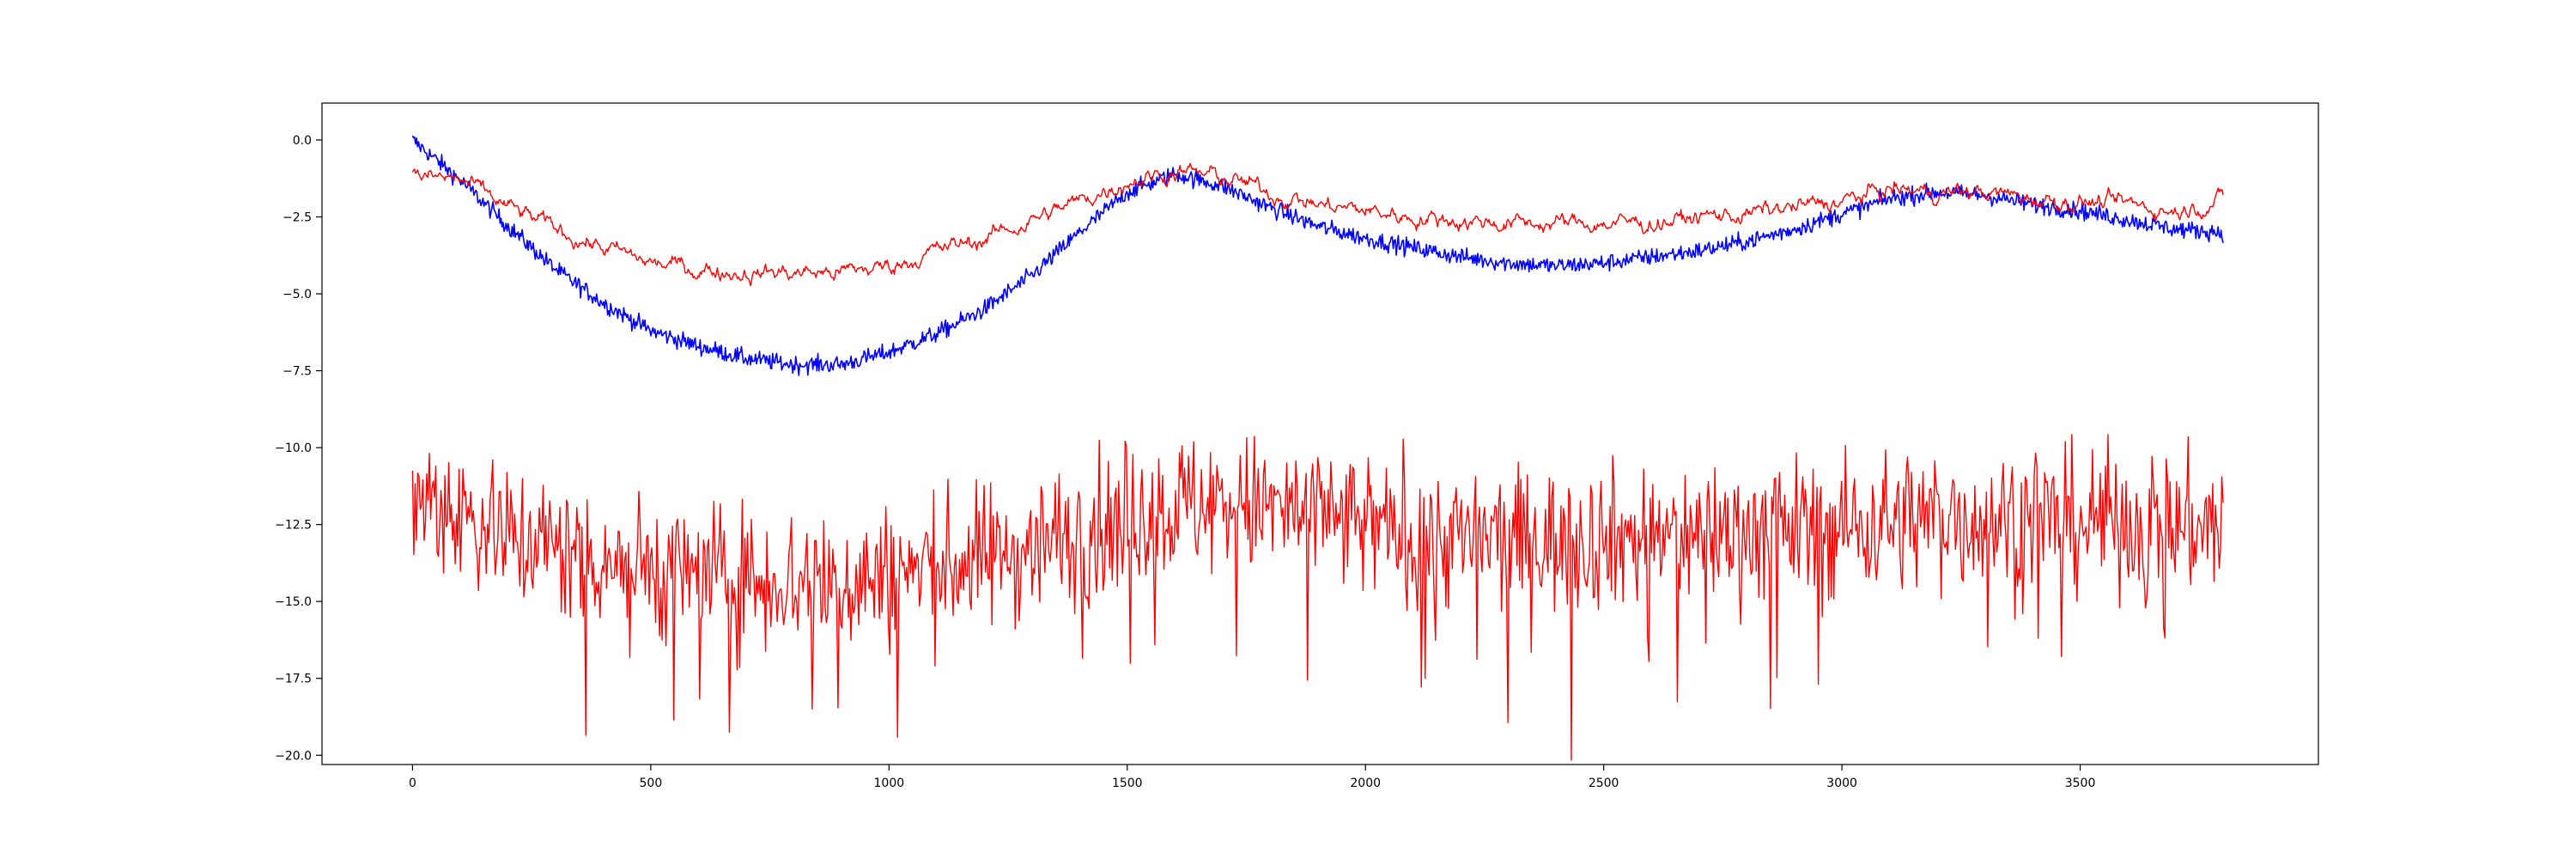 Image resolution: width=2576 pixels, height=859 pixels. I want to click on x-tick-label: 500, so click(651, 783).